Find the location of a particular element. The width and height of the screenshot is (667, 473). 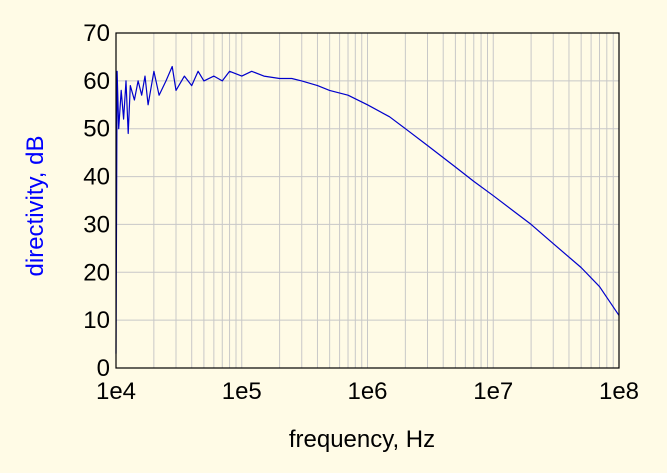

y-tick-label: 40 is located at coordinates (96, 177).